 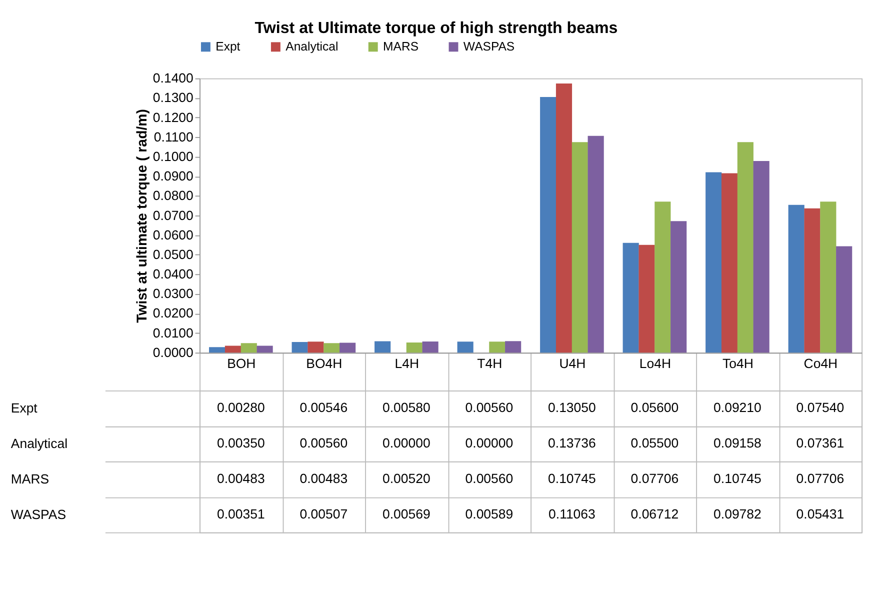 What do you see at coordinates (406, 407) in the screenshot?
I see `data-label: 0.00580` at bounding box center [406, 407].